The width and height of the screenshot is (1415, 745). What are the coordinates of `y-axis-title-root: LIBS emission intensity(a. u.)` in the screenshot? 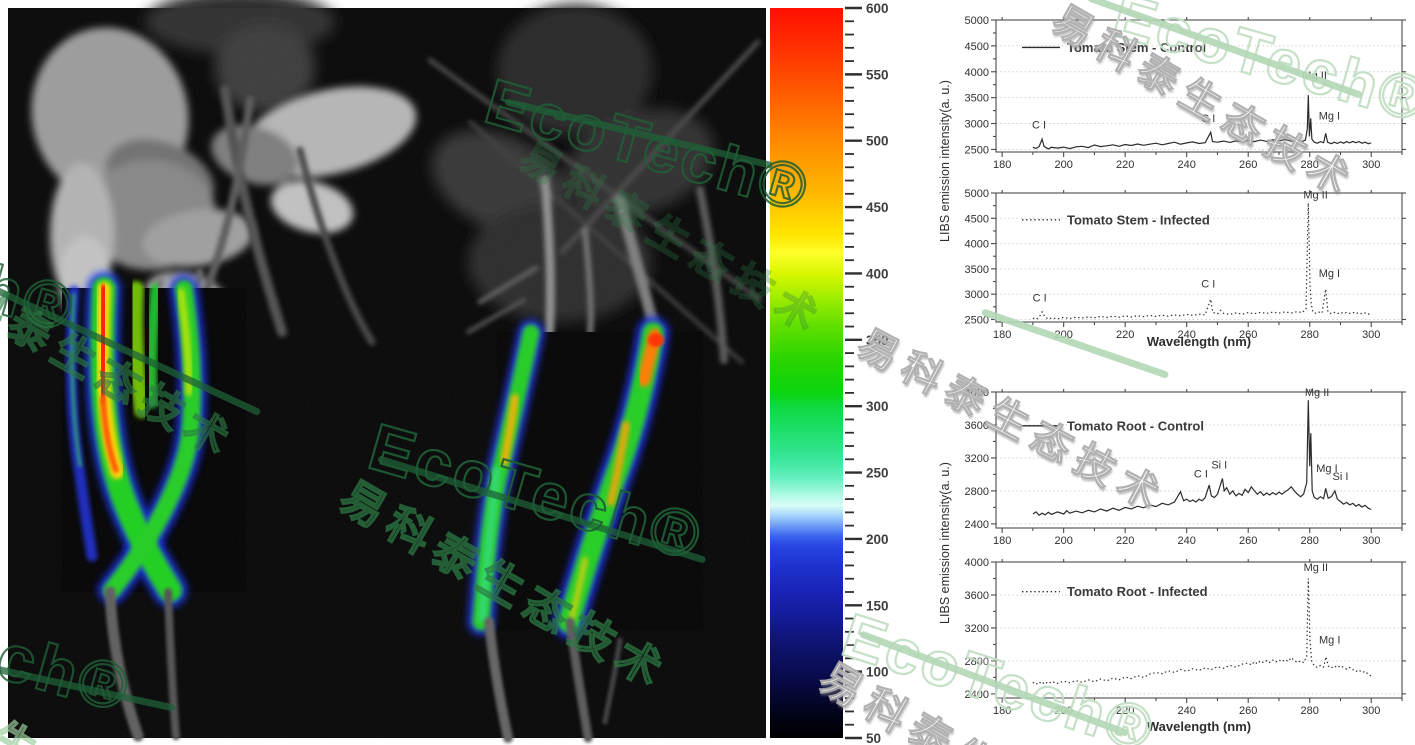 It's located at (945, 543).